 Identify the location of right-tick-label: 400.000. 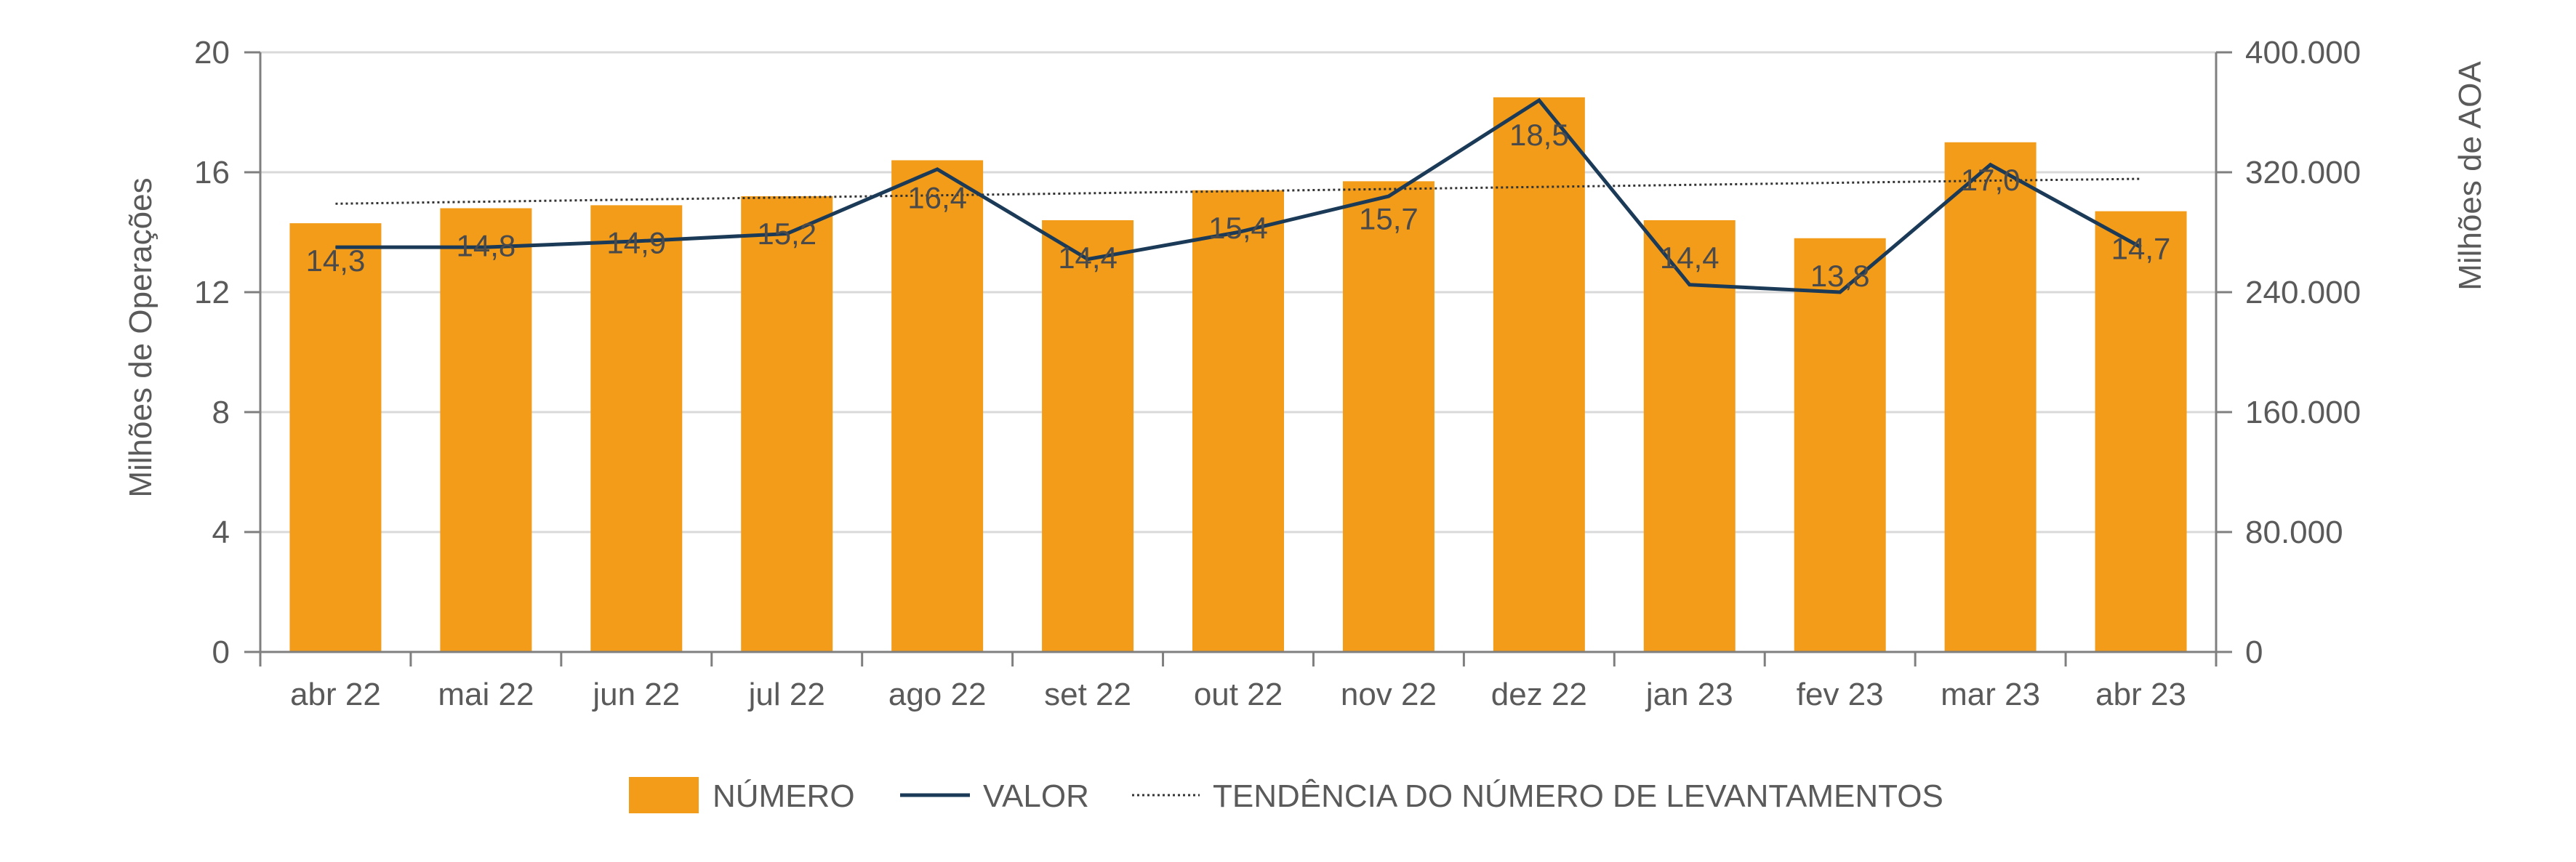
(2303, 53).